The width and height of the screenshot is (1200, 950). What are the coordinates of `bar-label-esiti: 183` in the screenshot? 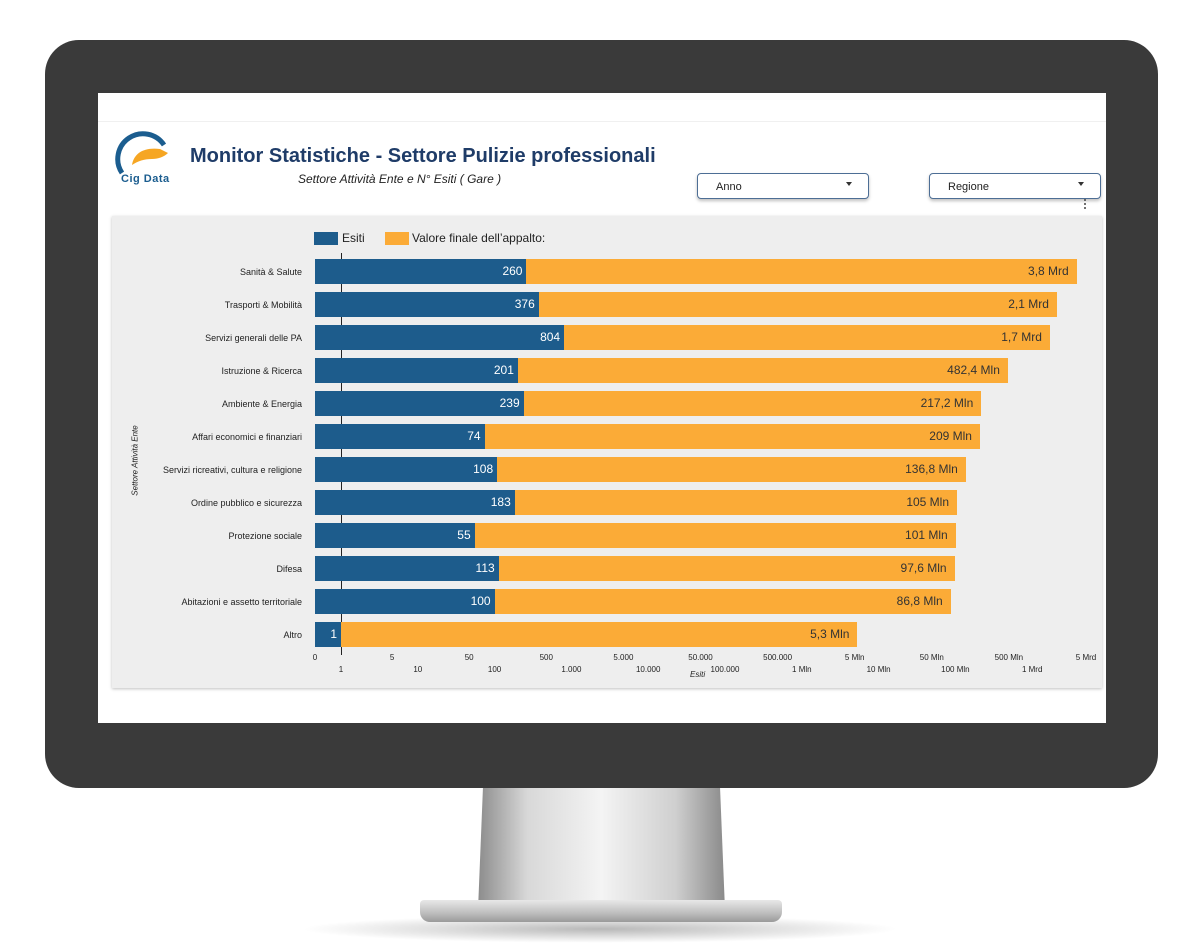 It's located at (500, 502).